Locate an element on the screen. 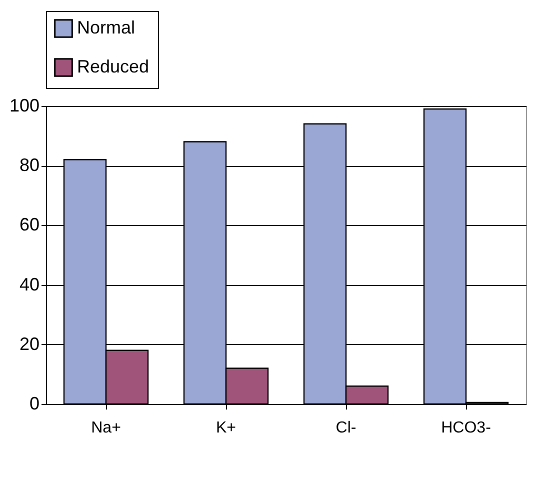 The height and width of the screenshot is (482, 557). x-tick-label: HCO3- is located at coordinates (466, 428).